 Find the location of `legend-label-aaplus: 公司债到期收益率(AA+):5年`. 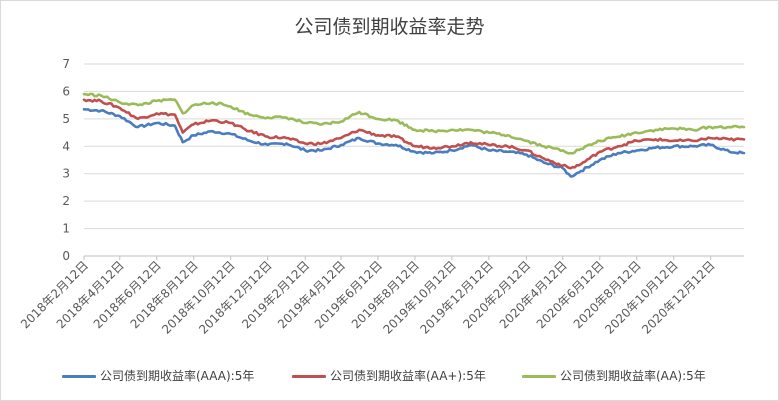

legend-label-aaplus: 公司债到期收益率(AA+):5年 is located at coordinates (408, 376).